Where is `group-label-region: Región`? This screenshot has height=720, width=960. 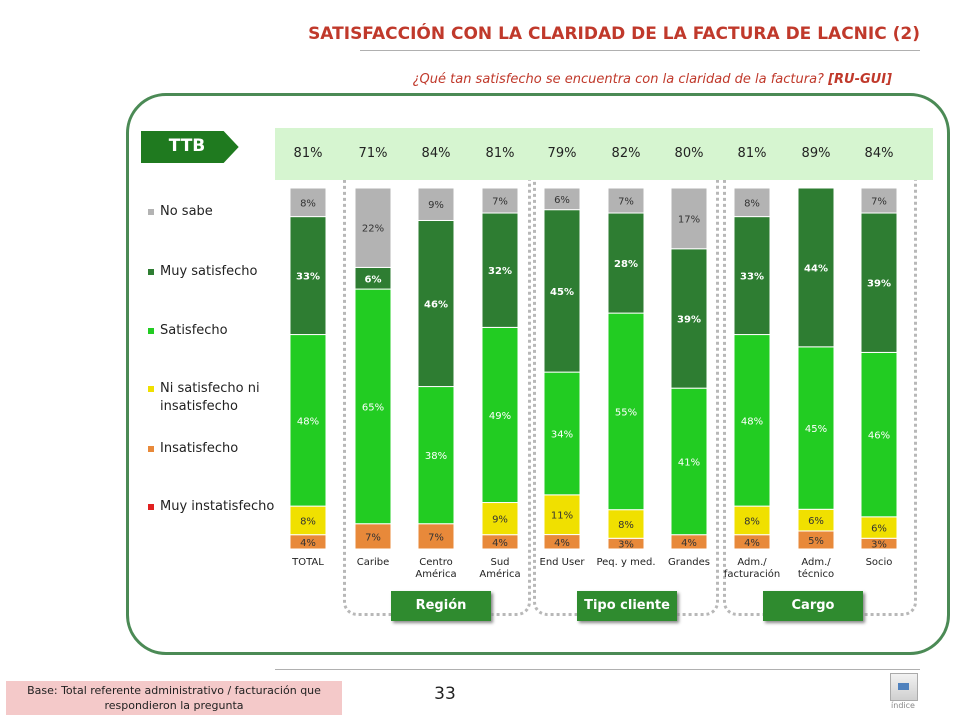
group-label-region: Región is located at coordinates (441, 606).